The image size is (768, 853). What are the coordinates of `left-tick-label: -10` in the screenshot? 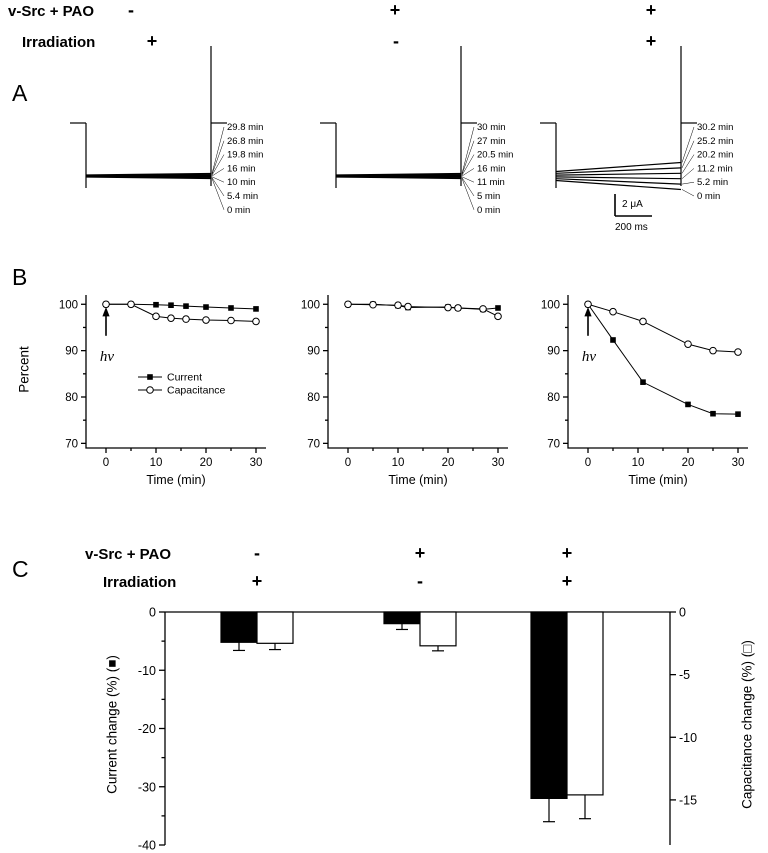 It's located at (147, 671).